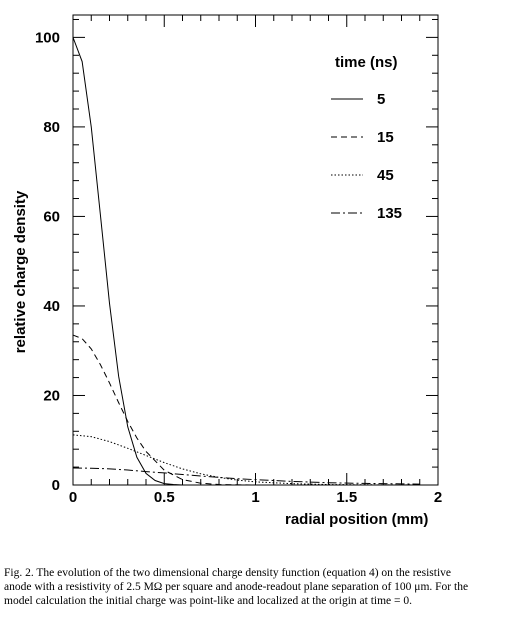 The width and height of the screenshot is (515, 633). What do you see at coordinates (381, 99) in the screenshot?
I see `legend-label-5: 5` at bounding box center [381, 99].